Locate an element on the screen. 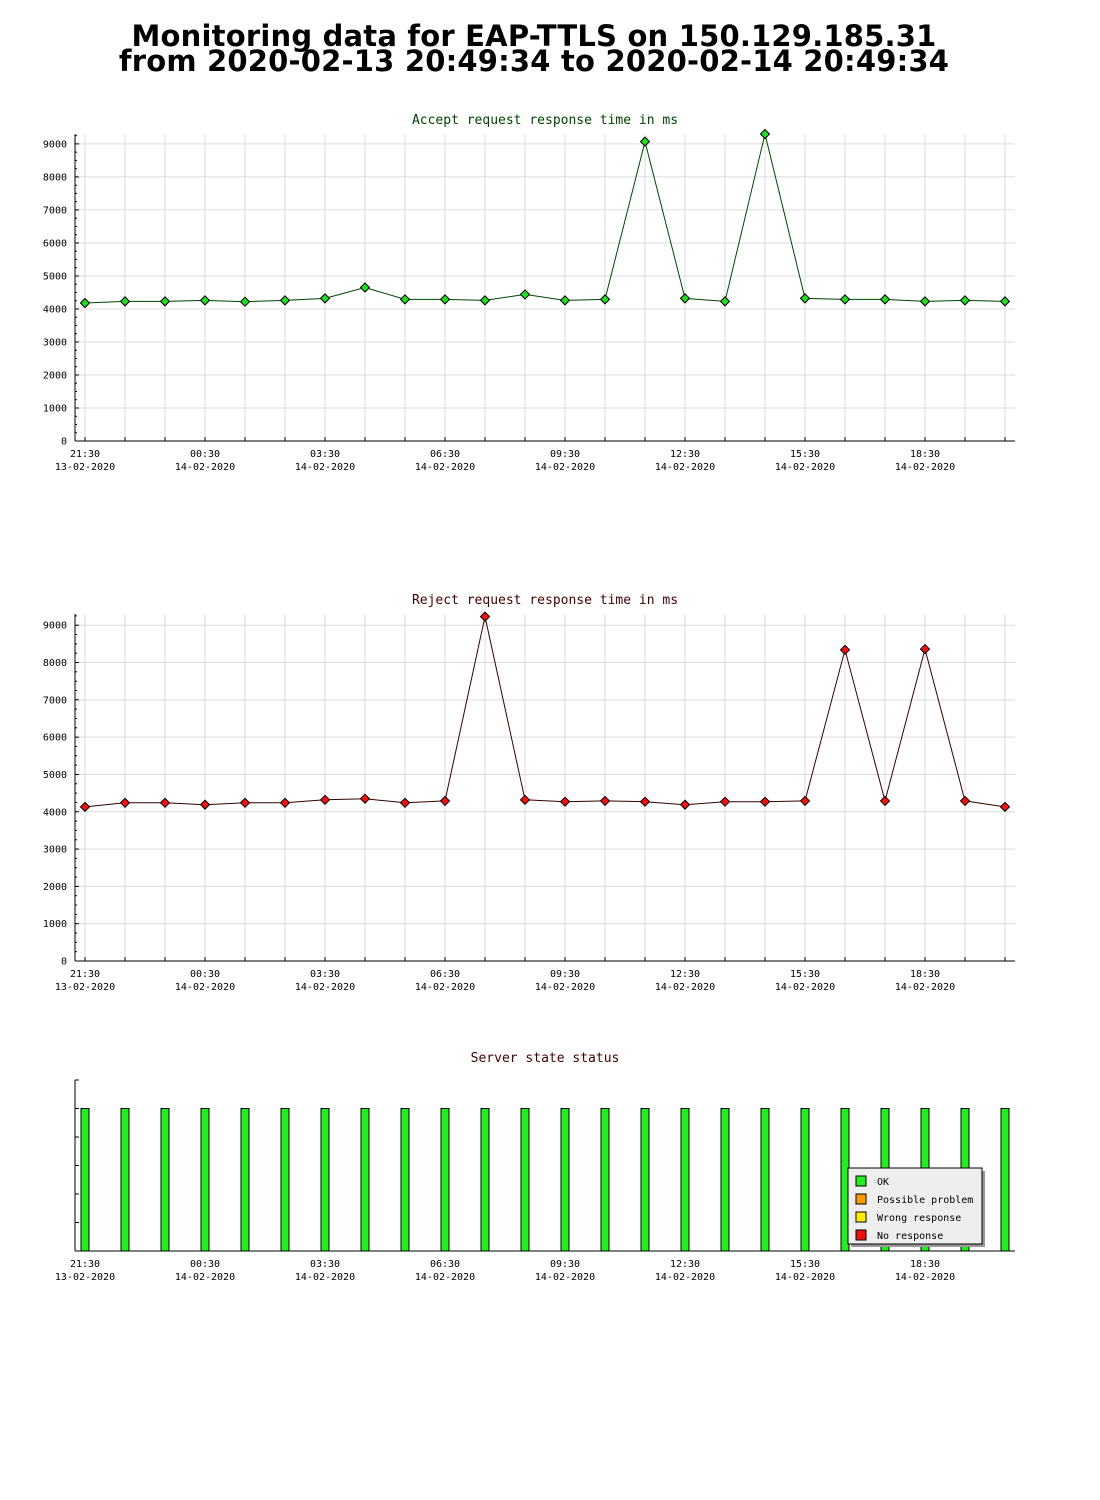 Image resolution: width=1100 pixels, height=1500 pixels. chart-title: Reject request response time in ms is located at coordinates (545, 600).